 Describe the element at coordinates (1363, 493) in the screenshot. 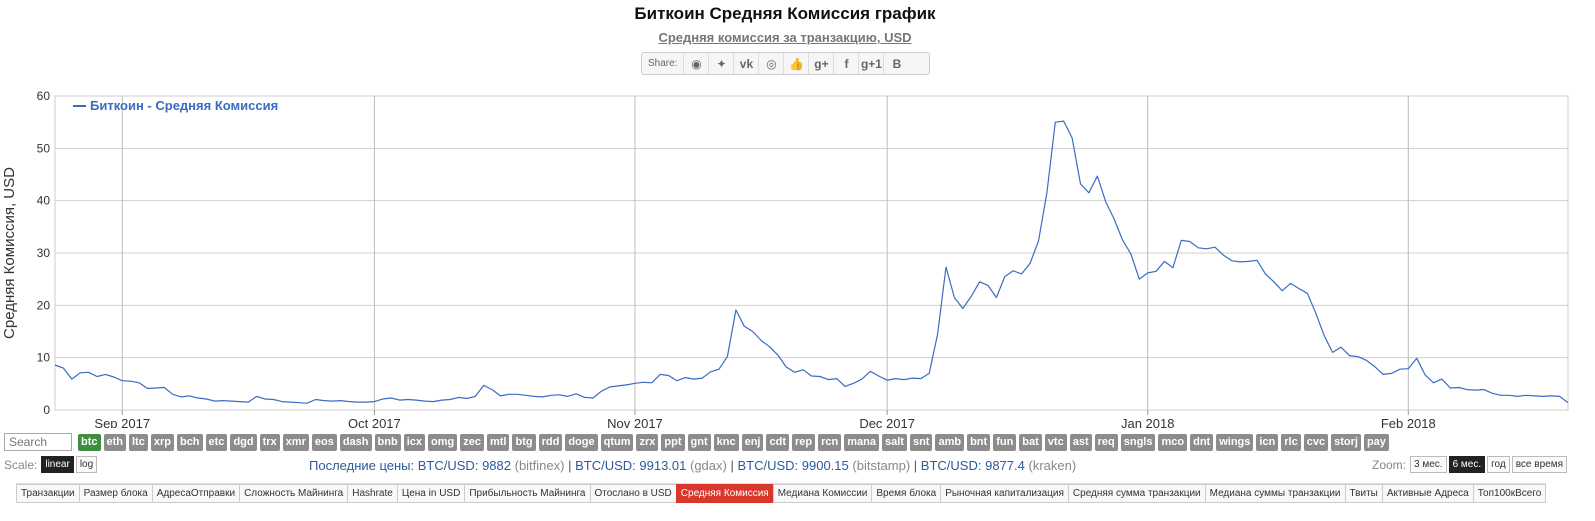

I see `metric-tab: Твиты` at that location.